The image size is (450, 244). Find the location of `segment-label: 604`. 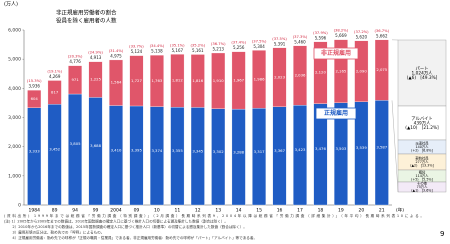

segment-label: 604 is located at coordinates (35, 98).